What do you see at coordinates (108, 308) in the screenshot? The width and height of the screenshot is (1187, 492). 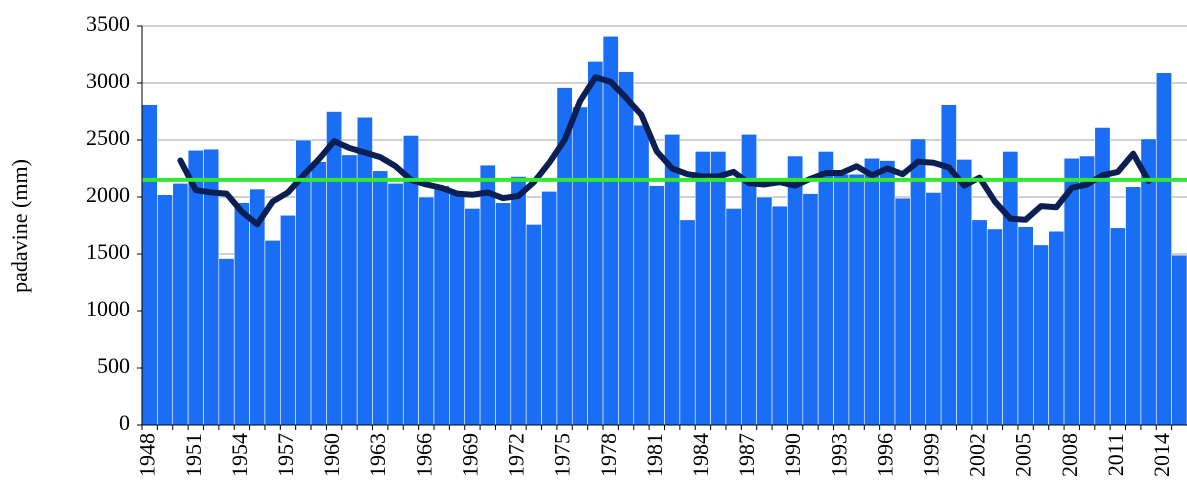 I see `y-tick-label: 1000` at bounding box center [108, 308].